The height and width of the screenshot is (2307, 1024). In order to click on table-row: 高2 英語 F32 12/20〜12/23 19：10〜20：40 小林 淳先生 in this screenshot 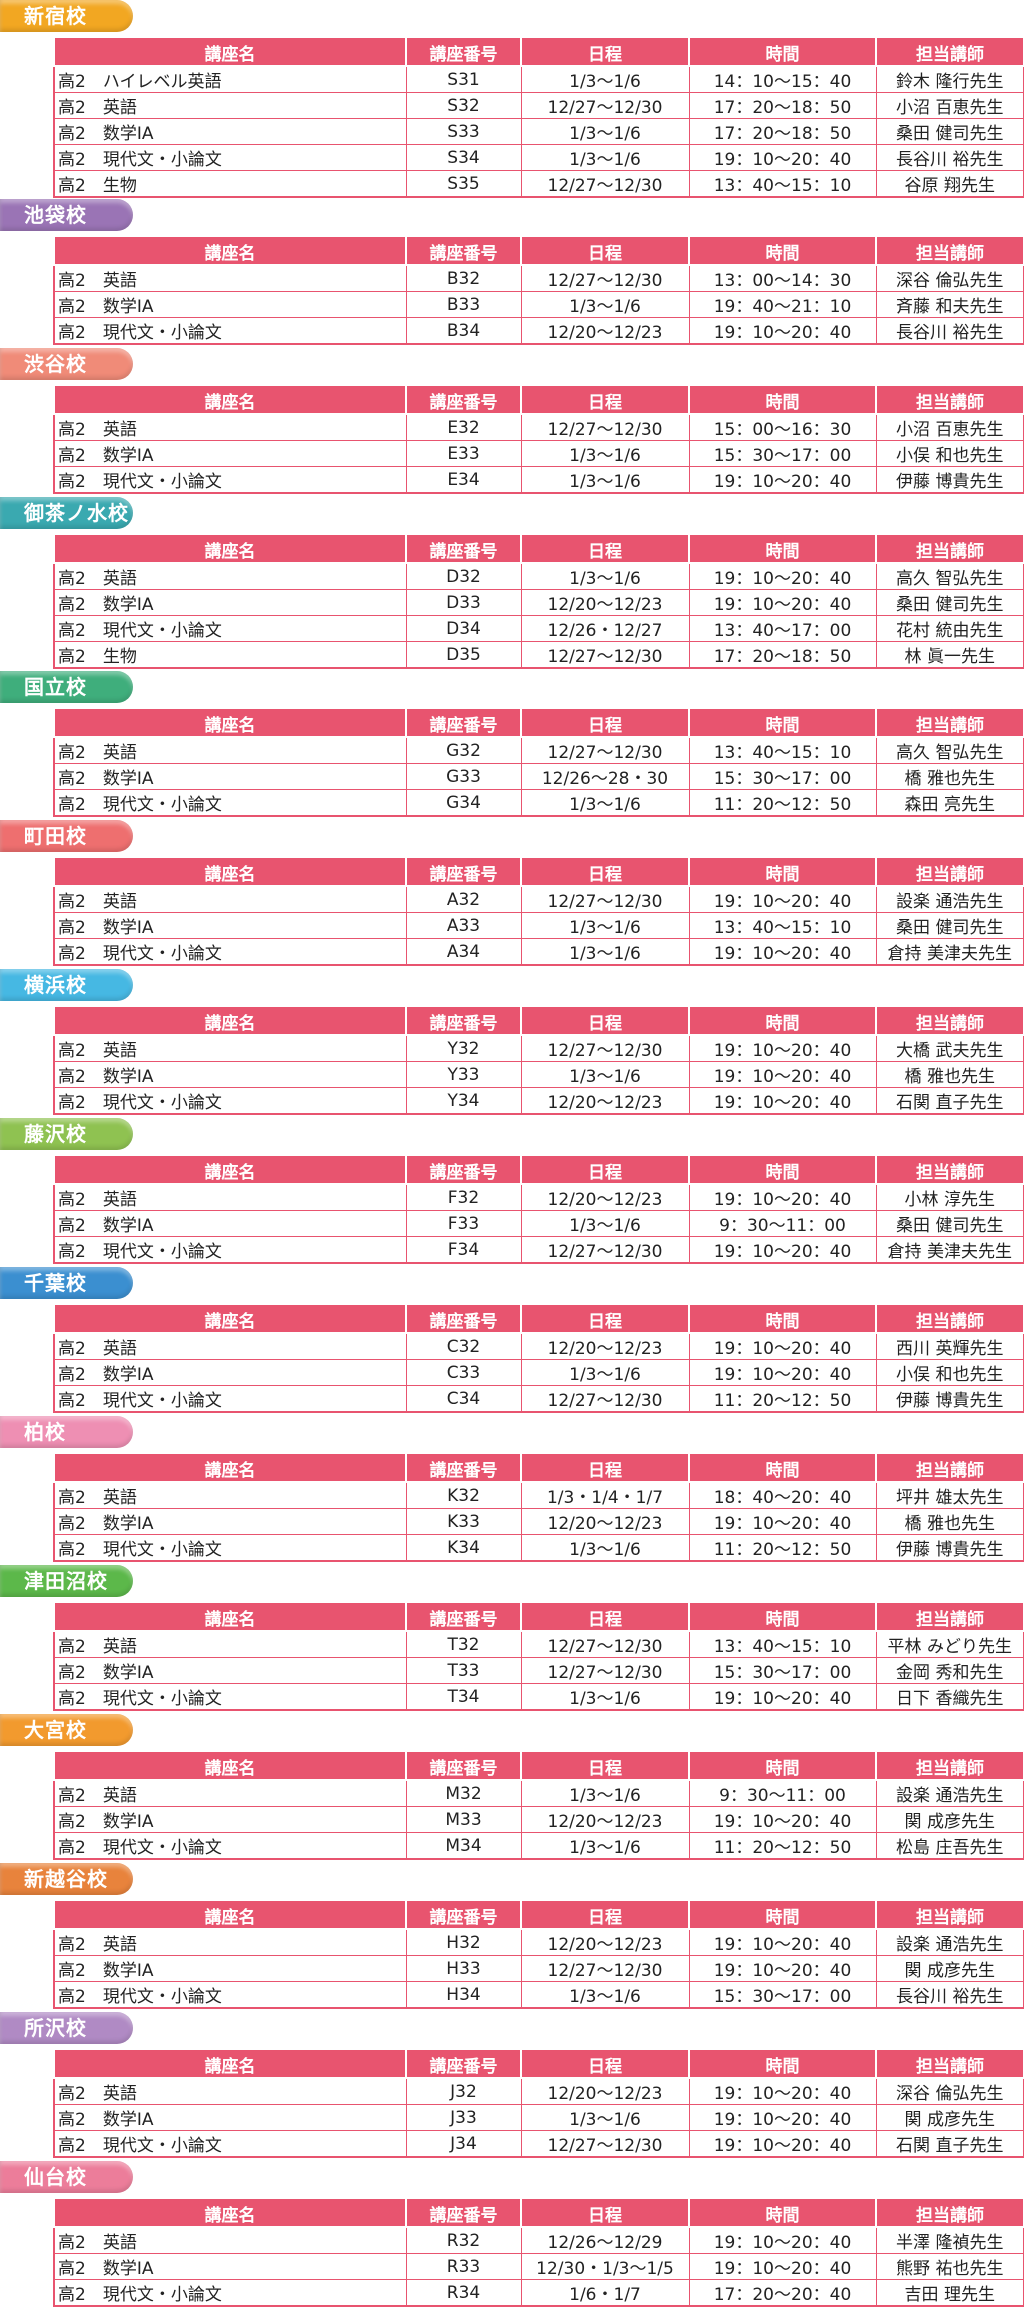, I will do `click(538, 1197)`.